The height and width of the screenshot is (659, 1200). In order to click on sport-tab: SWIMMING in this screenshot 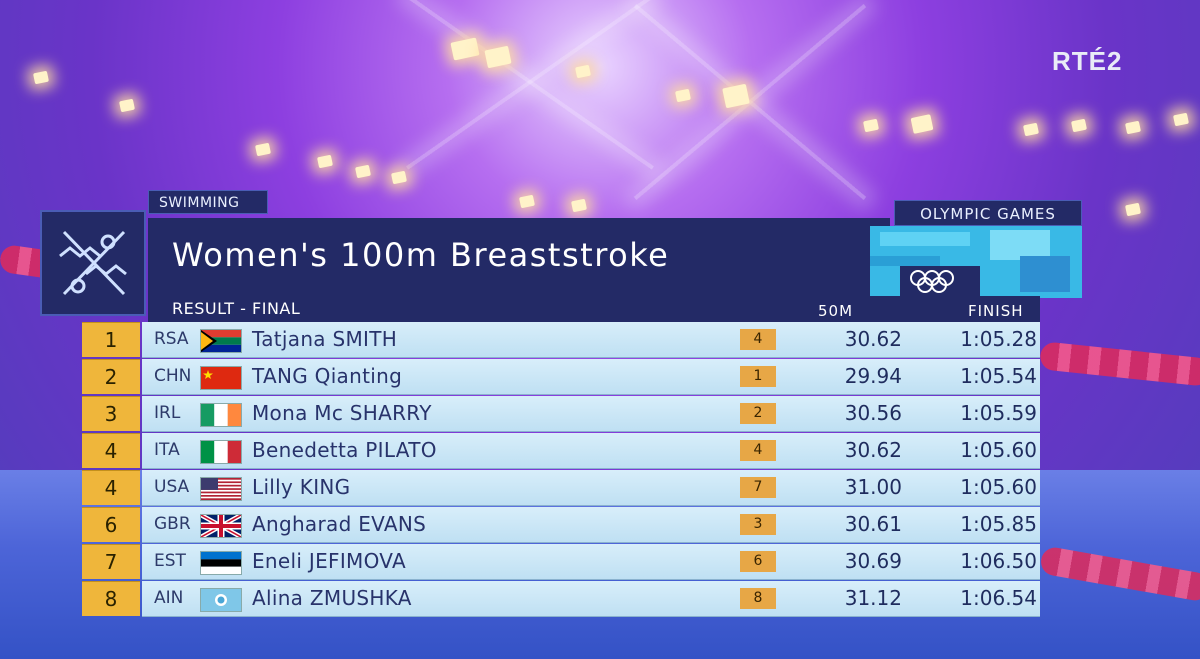, I will do `click(208, 202)`.